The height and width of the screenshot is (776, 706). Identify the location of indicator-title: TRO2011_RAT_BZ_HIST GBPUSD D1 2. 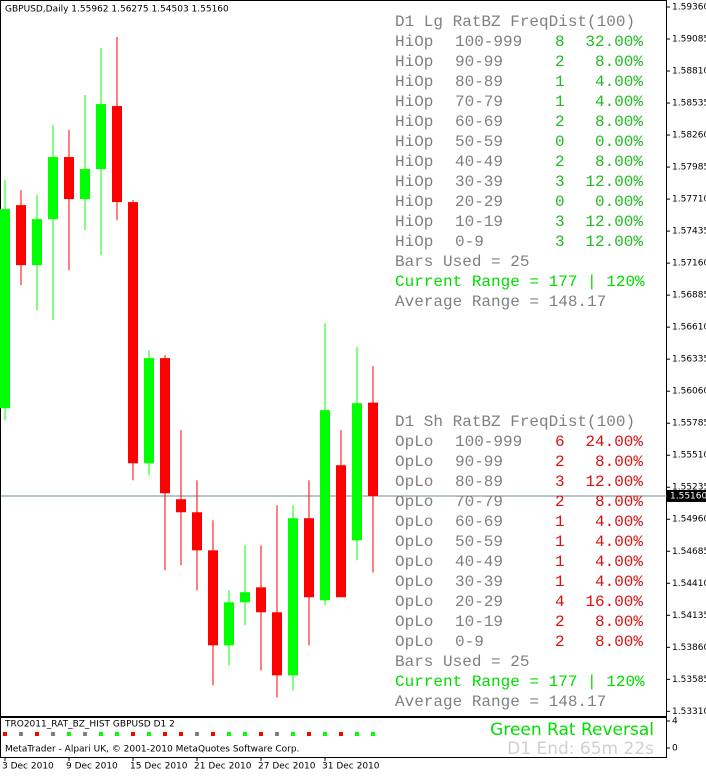
(89, 725).